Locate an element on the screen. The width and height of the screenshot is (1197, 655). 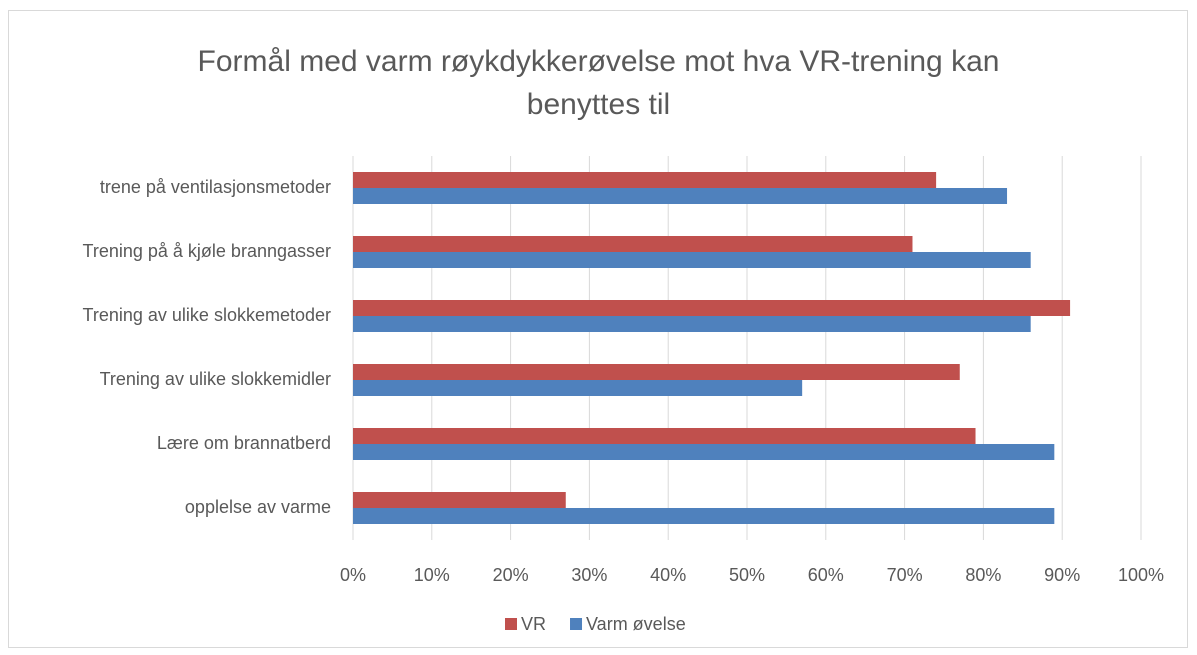
x-tick-label: 40% is located at coordinates (668, 575).